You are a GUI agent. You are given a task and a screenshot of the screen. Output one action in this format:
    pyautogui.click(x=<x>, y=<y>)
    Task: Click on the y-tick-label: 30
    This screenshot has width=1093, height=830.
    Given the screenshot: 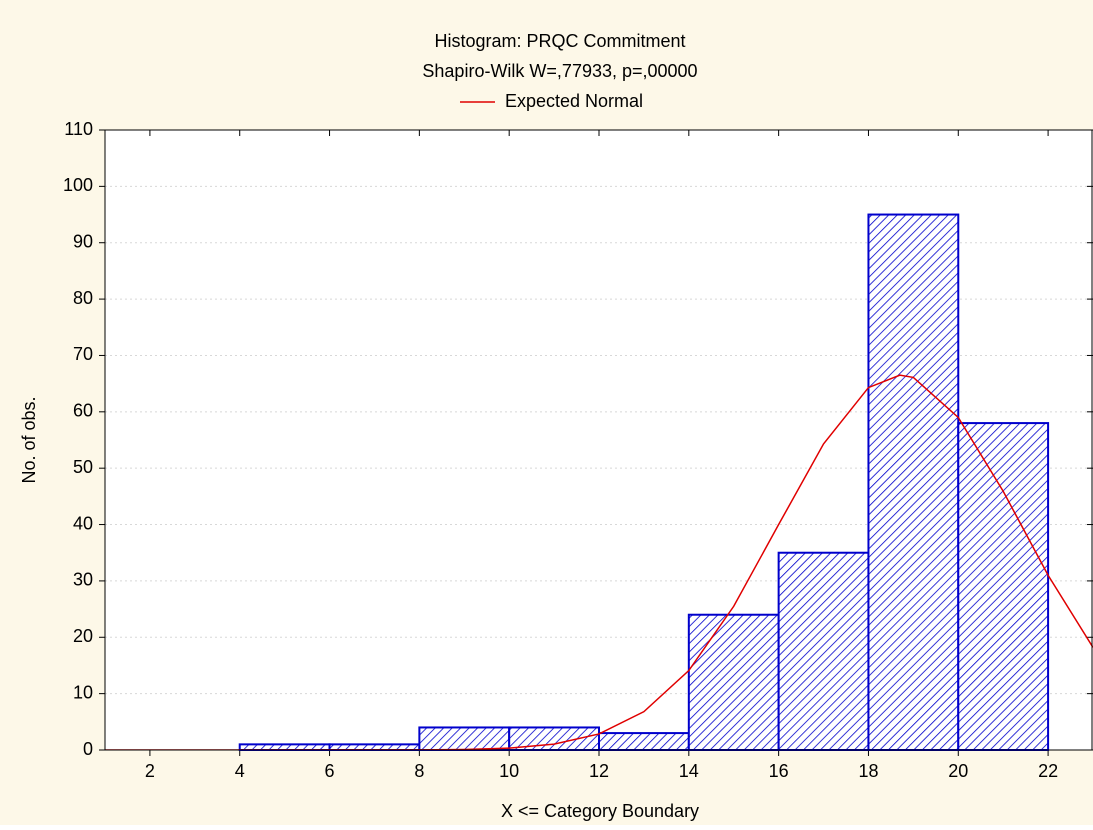 What is the action you would take?
    pyautogui.click(x=83, y=580)
    